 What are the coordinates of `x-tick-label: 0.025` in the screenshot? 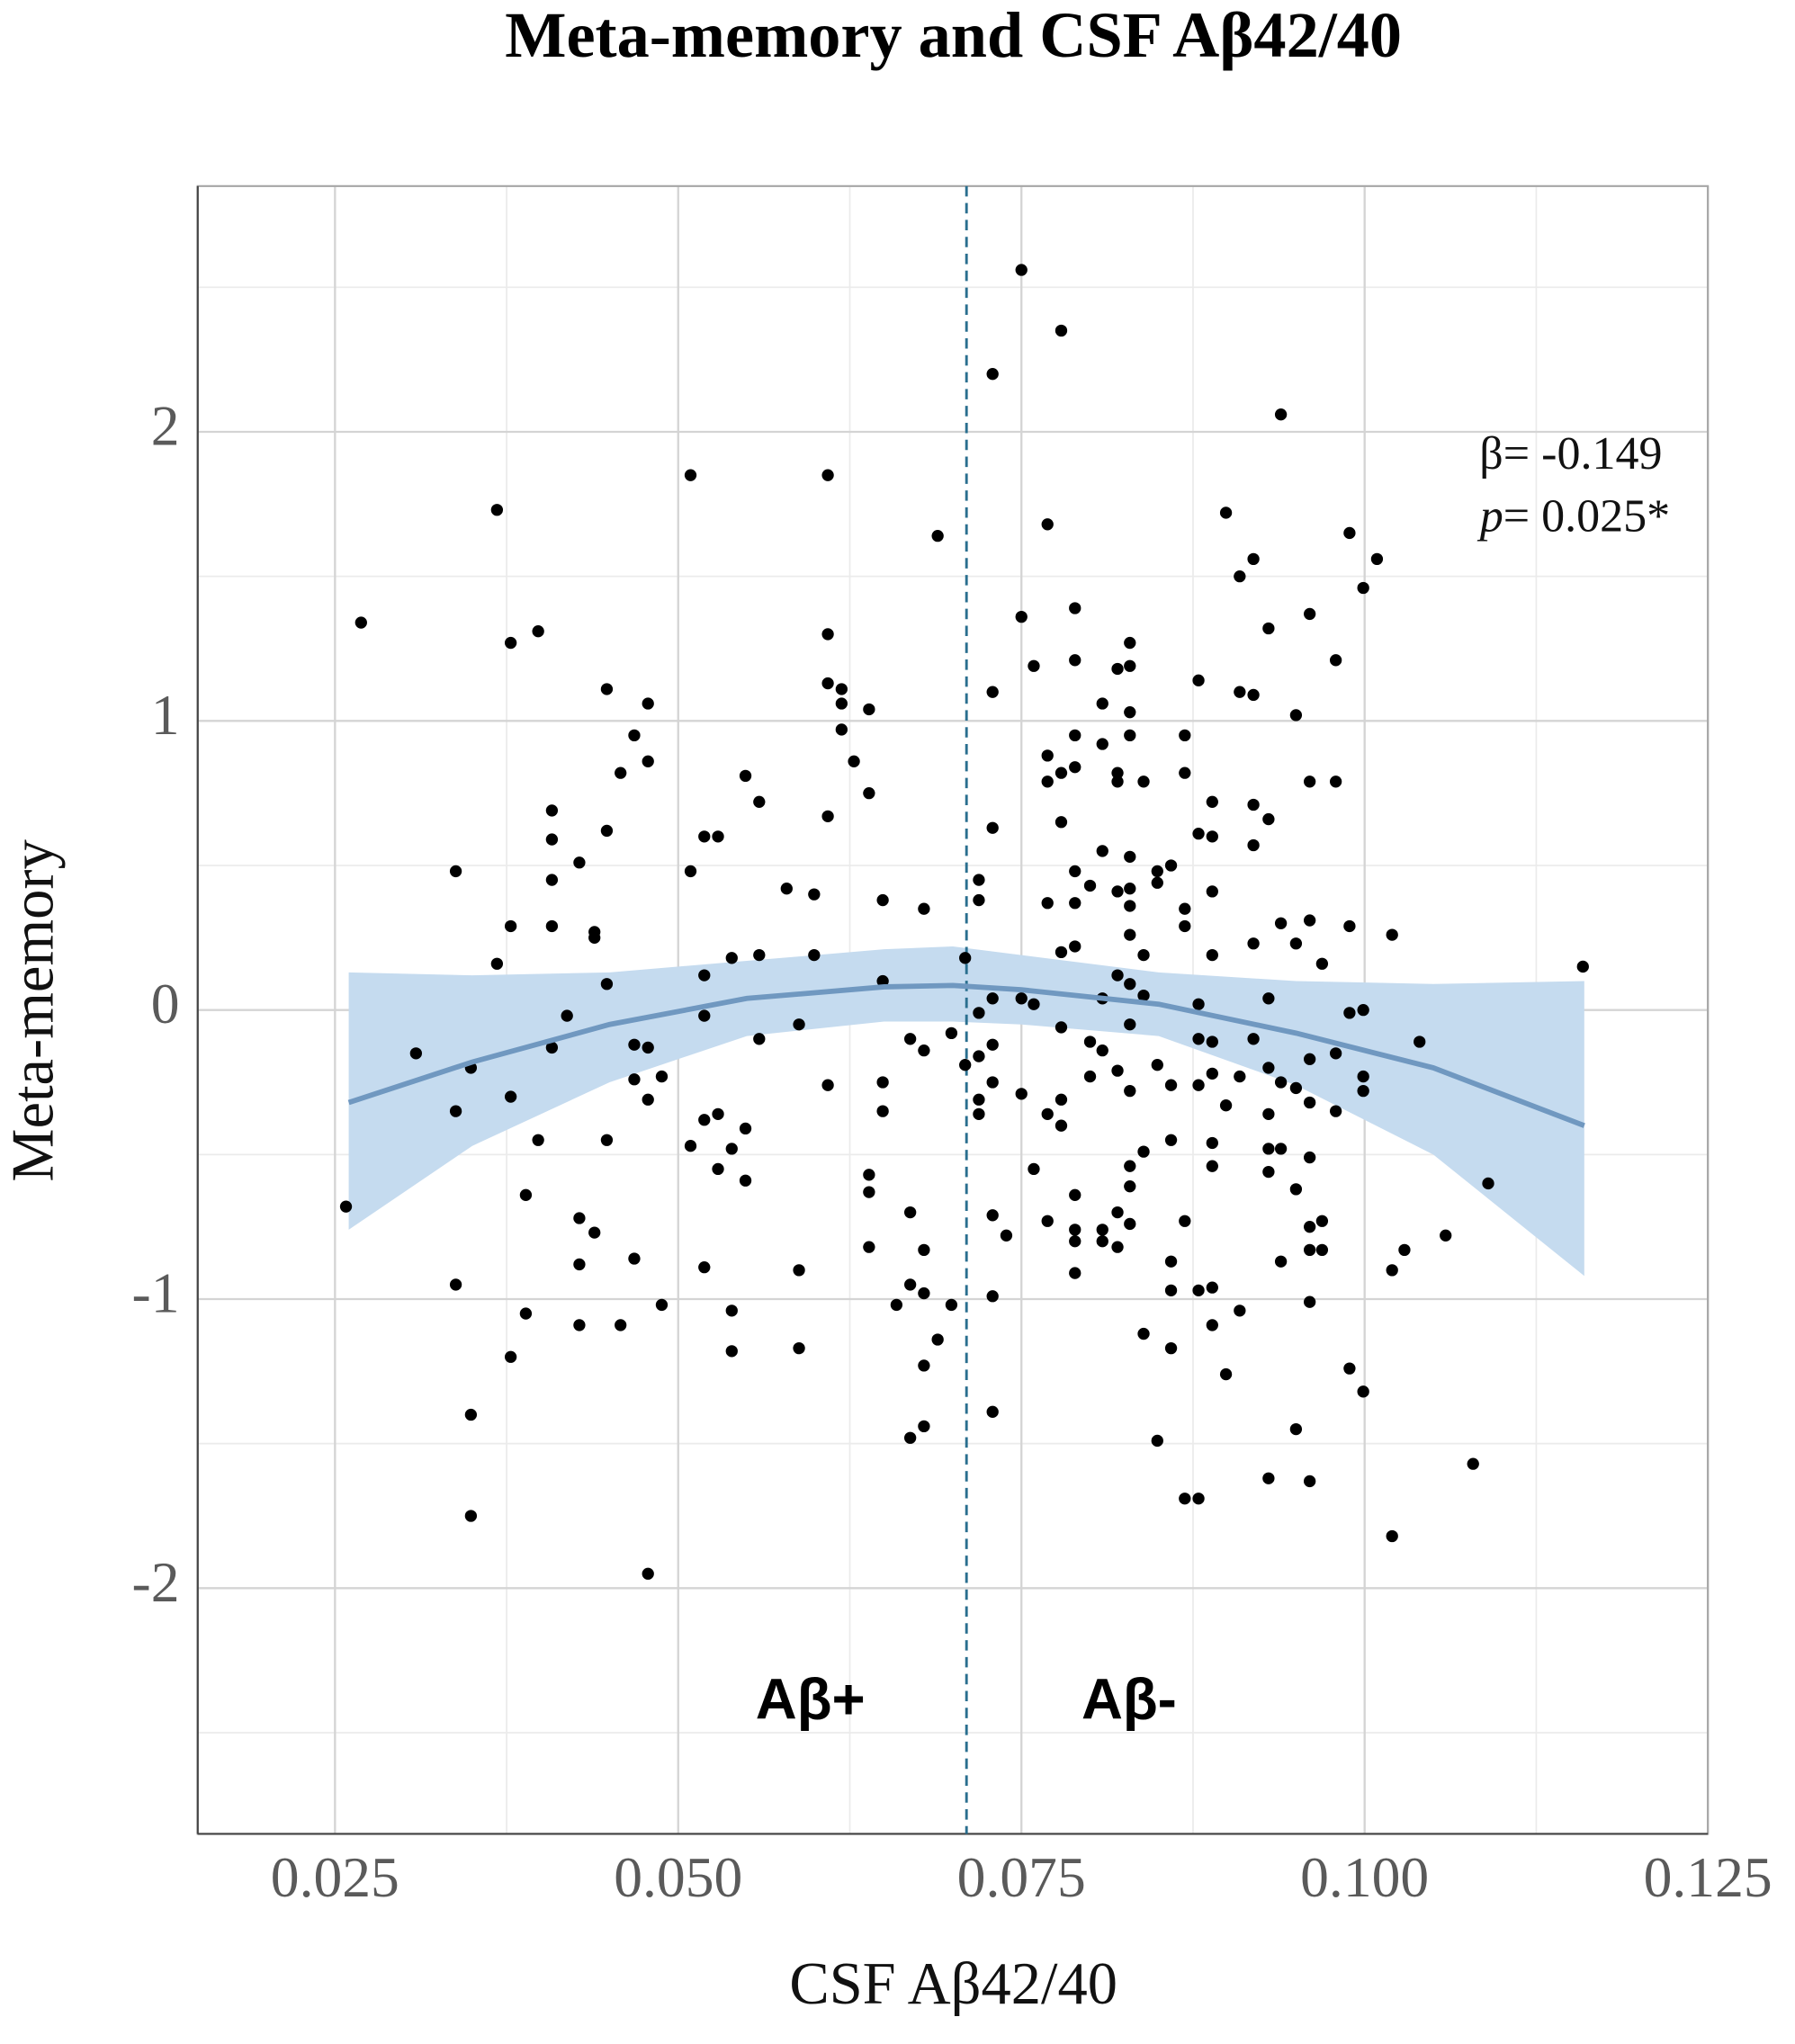 It's located at (335, 1877).